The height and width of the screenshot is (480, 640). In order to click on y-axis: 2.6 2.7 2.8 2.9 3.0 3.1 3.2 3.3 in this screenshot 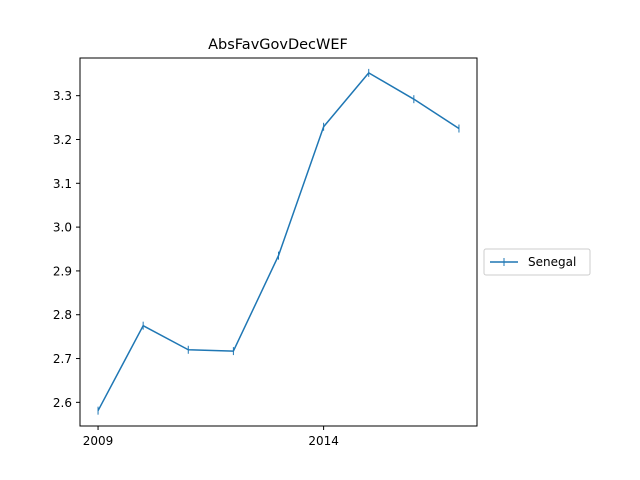, I will do `click(66, 249)`.